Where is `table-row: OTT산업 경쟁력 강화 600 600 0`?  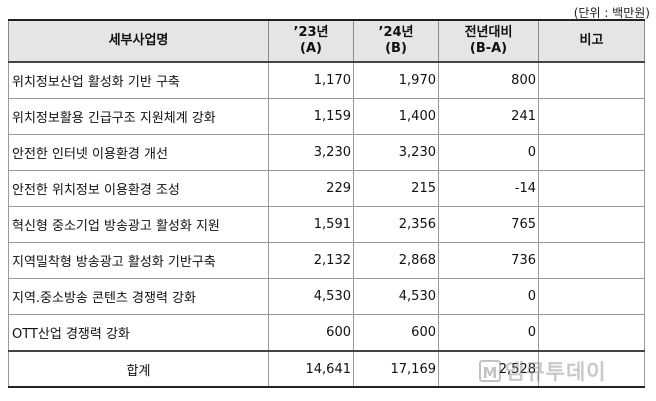
table-row: OTT산업 경쟁력 강화 600 600 0 is located at coordinates (326, 333).